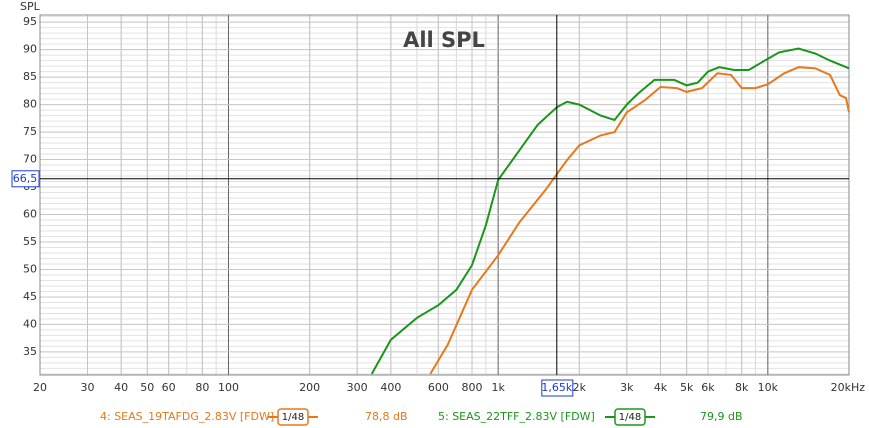  What do you see at coordinates (309, 387) in the screenshot?
I see `x-tick-label: 200` at bounding box center [309, 387].